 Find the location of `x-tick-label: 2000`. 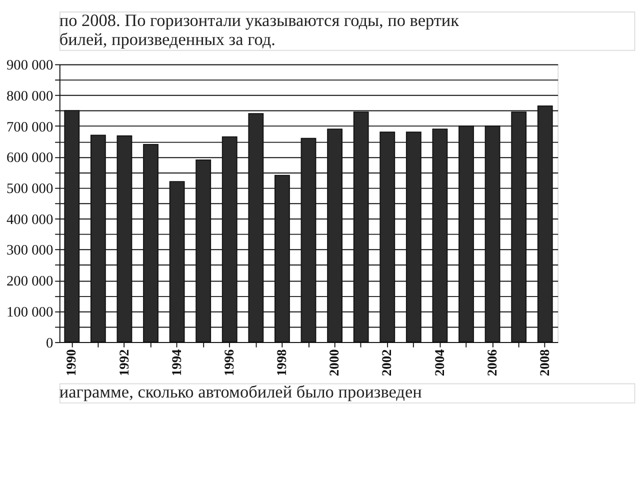

x-tick-label: 2000 is located at coordinates (334, 362).